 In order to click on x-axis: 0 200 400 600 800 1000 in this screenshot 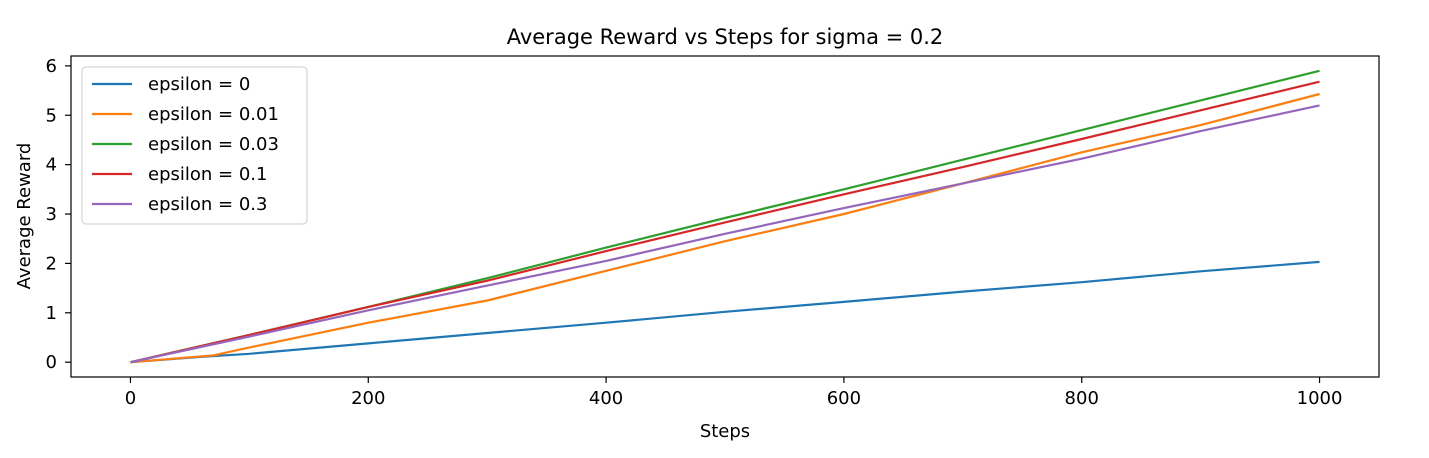, I will do `click(734, 393)`.